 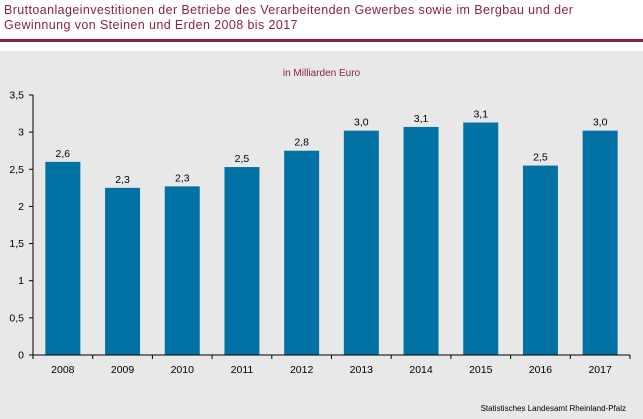 What do you see at coordinates (63, 154) in the screenshot?
I see `data-label-2008: 2,6` at bounding box center [63, 154].